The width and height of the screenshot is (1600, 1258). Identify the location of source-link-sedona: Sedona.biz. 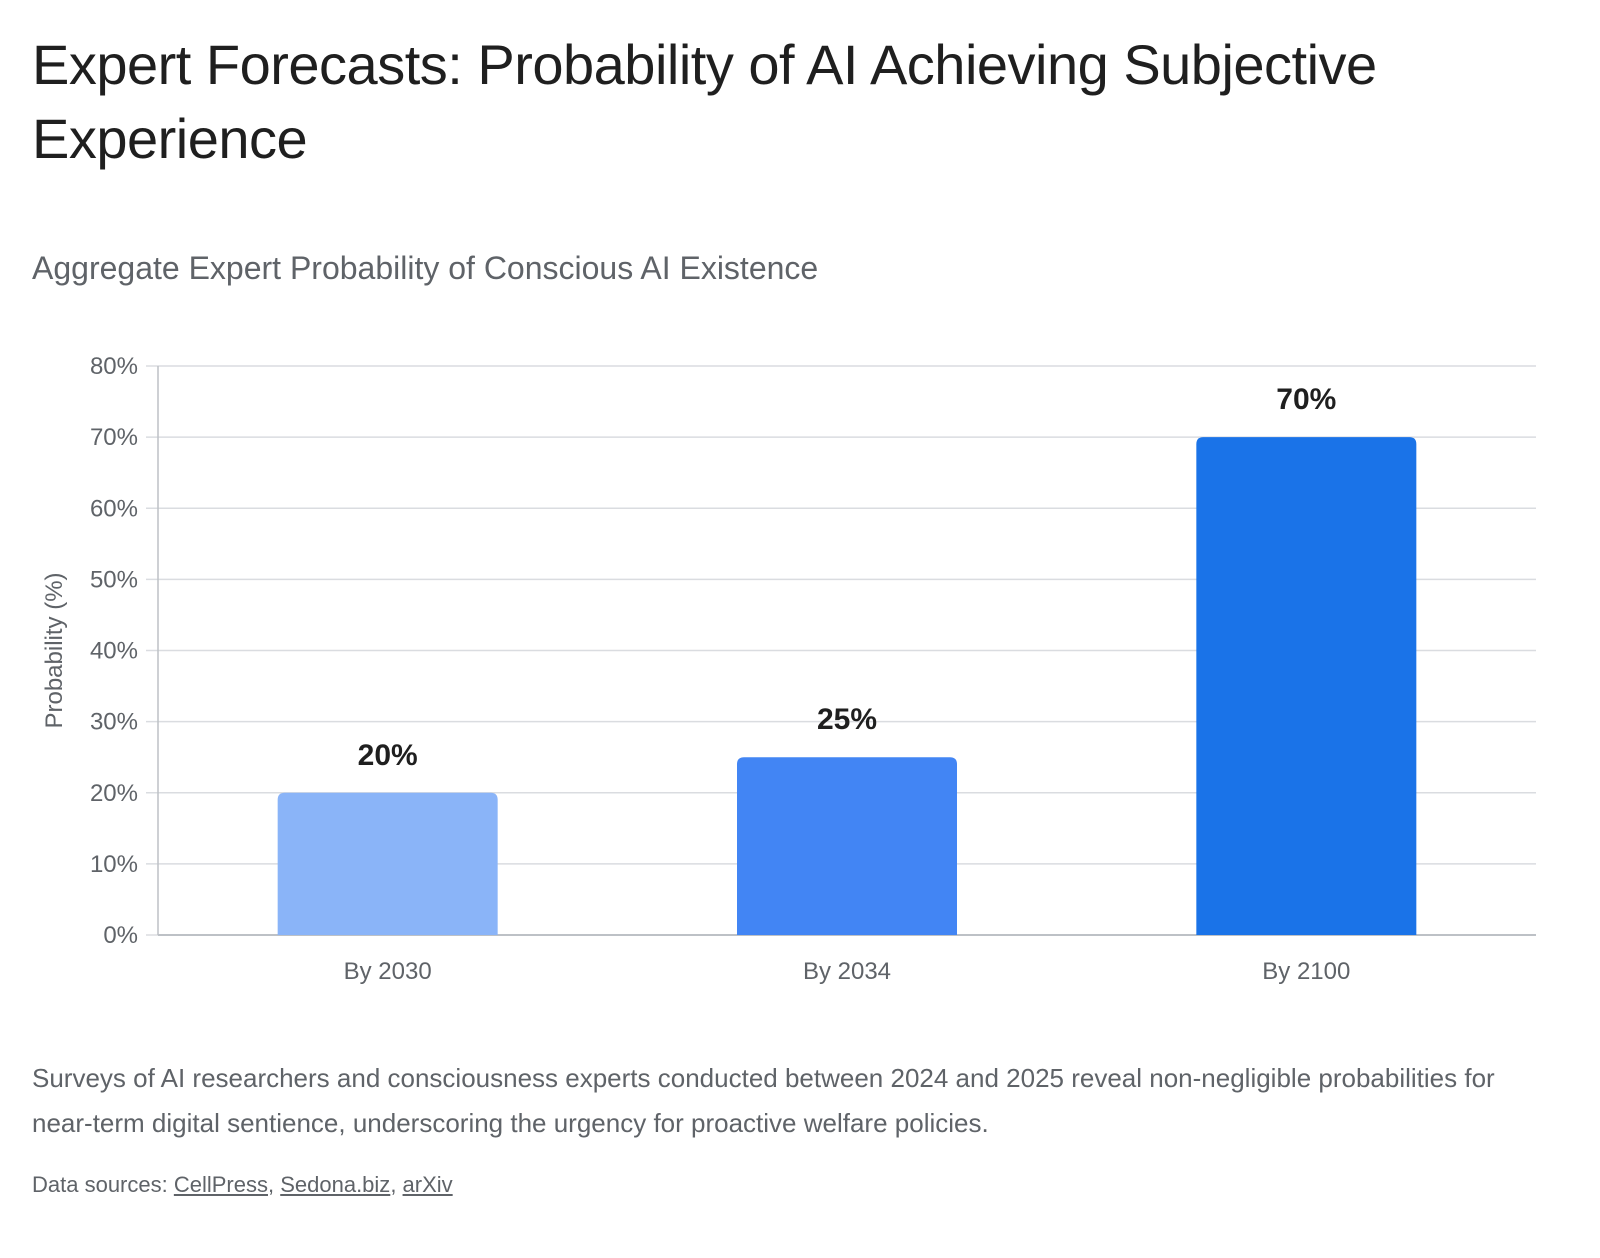
(335, 1184).